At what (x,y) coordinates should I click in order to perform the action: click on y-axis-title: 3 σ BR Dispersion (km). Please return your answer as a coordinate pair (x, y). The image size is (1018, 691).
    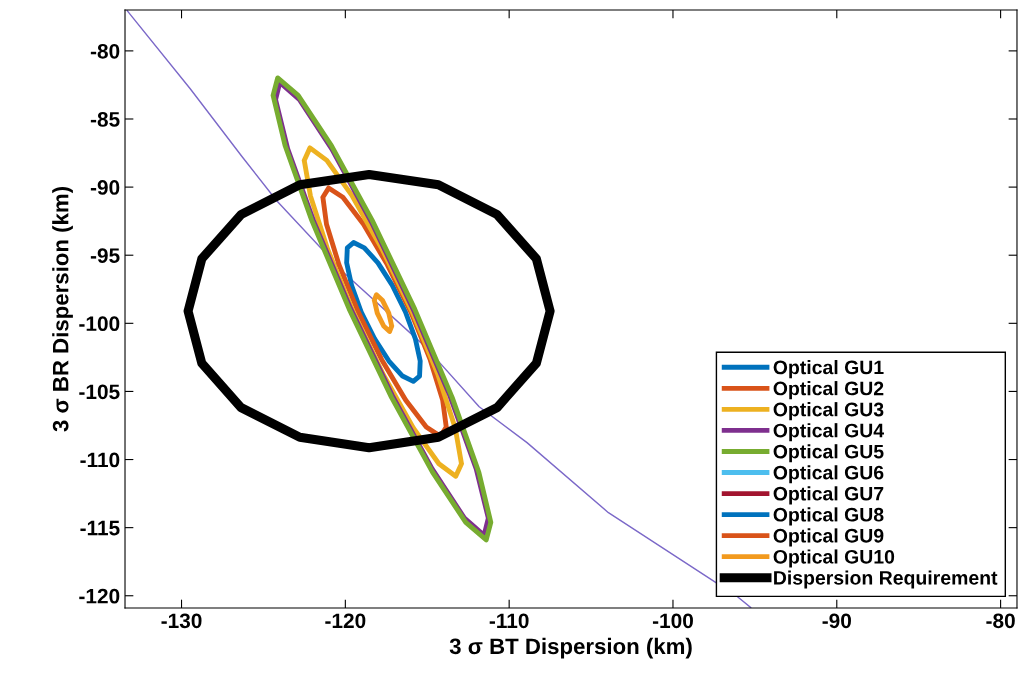
    Looking at the image, I should click on (62, 309).